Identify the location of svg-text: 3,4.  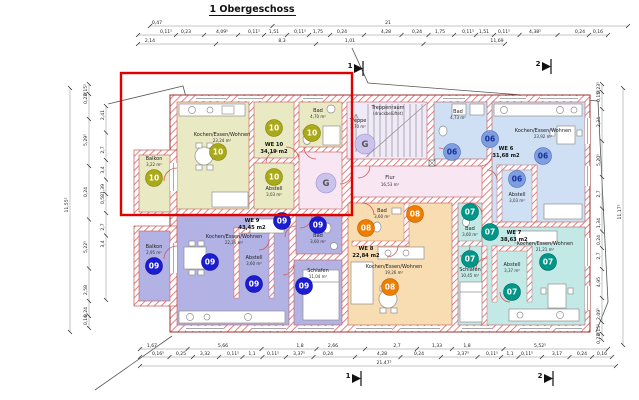
(103, 243).